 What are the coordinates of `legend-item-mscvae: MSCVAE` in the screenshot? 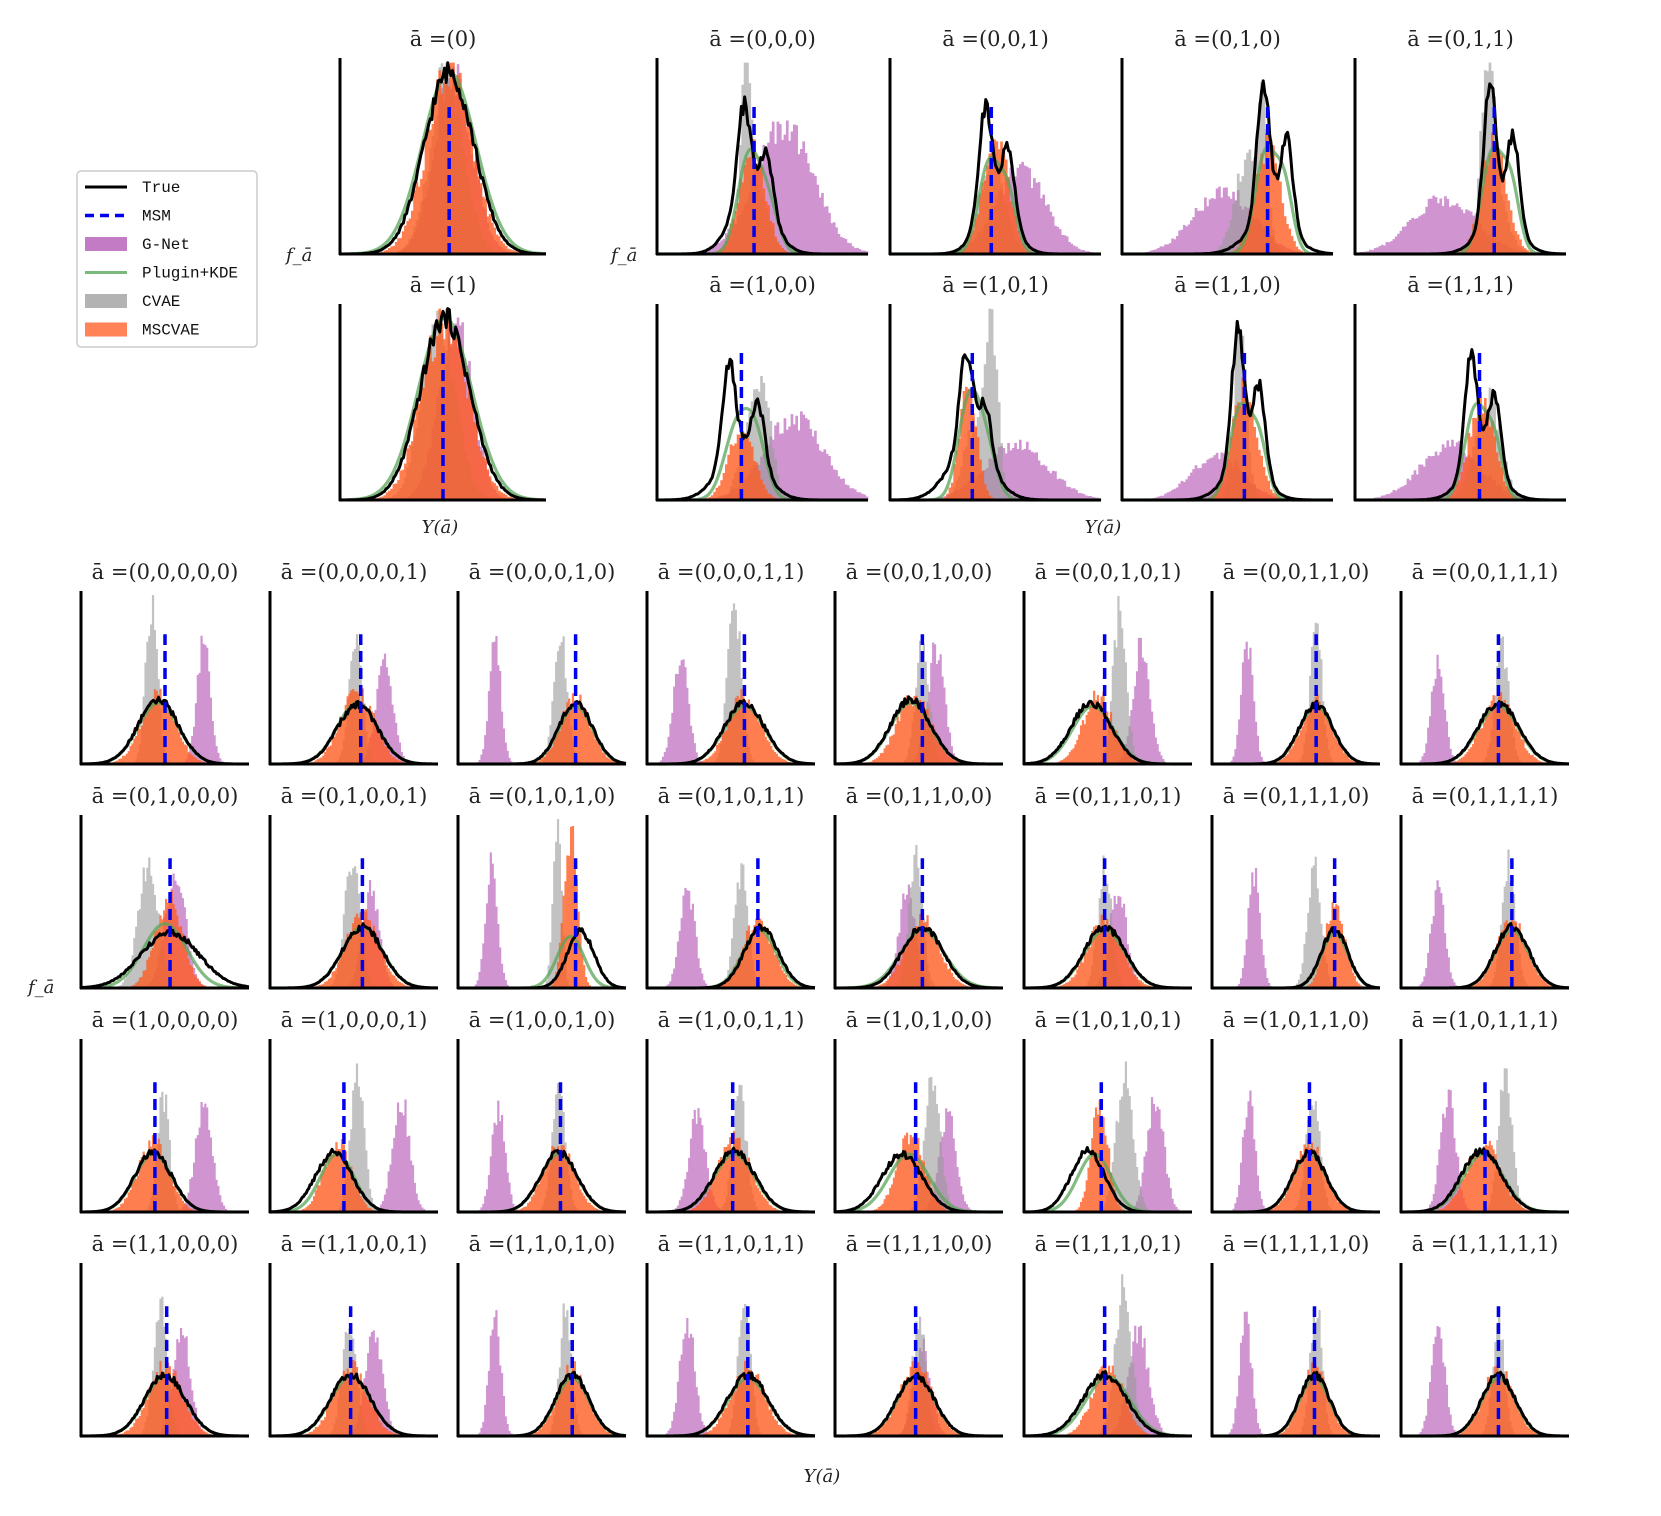 It's located at (142, 331).